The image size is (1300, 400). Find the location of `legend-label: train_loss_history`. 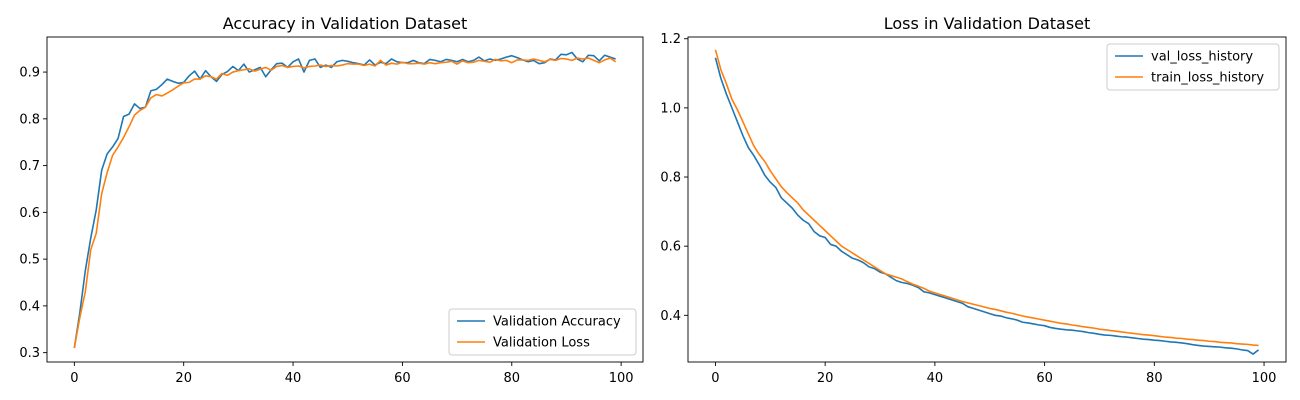

legend-label: train_loss_history is located at coordinates (1207, 78).